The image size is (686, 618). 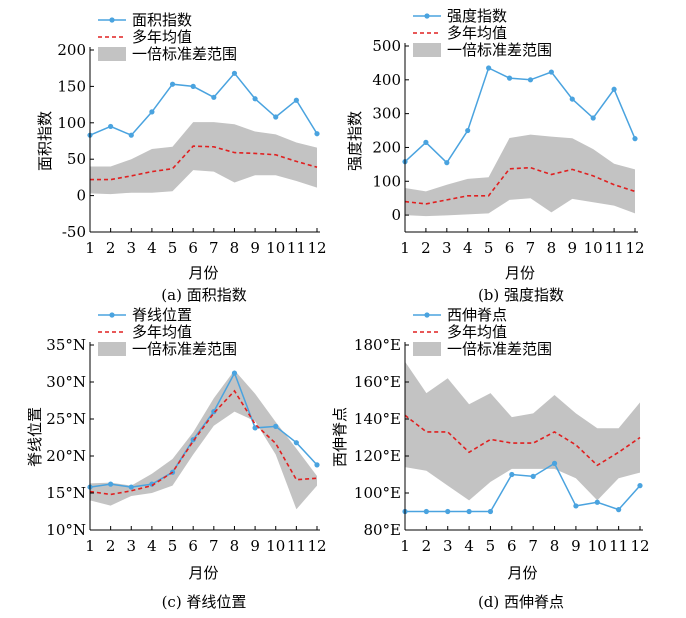 What do you see at coordinates (45, 141) in the screenshot?
I see `y-axis-label: 面积指数` at bounding box center [45, 141].